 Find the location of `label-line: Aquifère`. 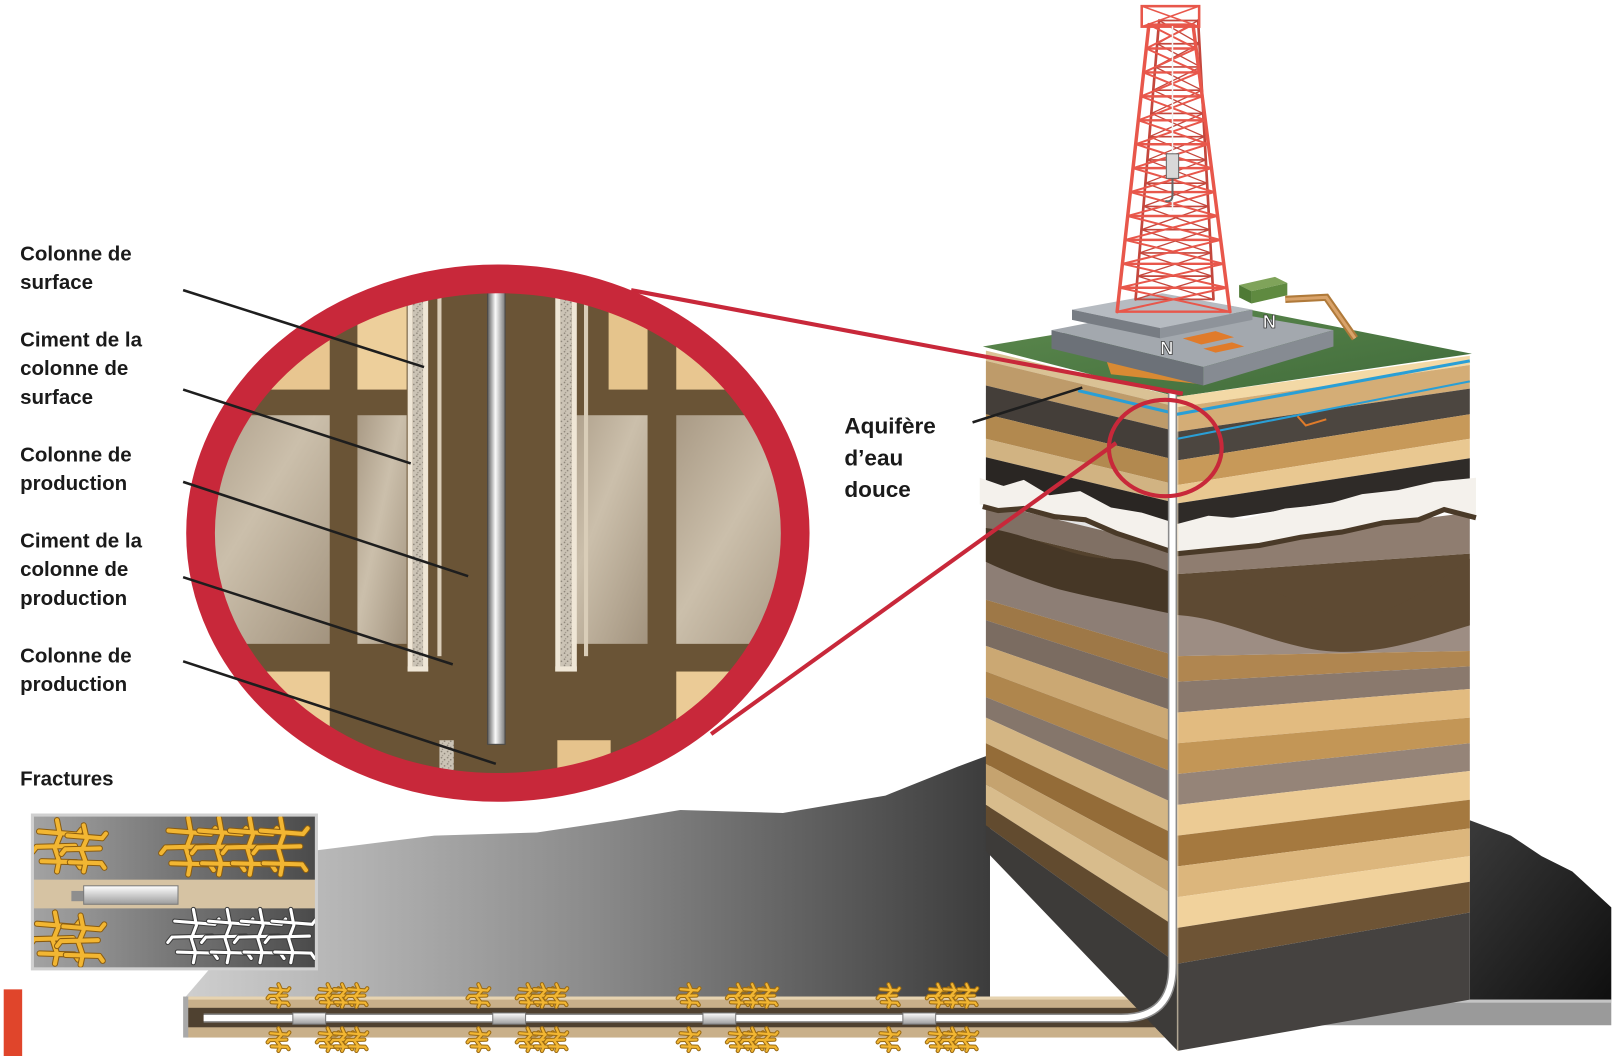

label-line: Aquifère is located at coordinates (889, 426).